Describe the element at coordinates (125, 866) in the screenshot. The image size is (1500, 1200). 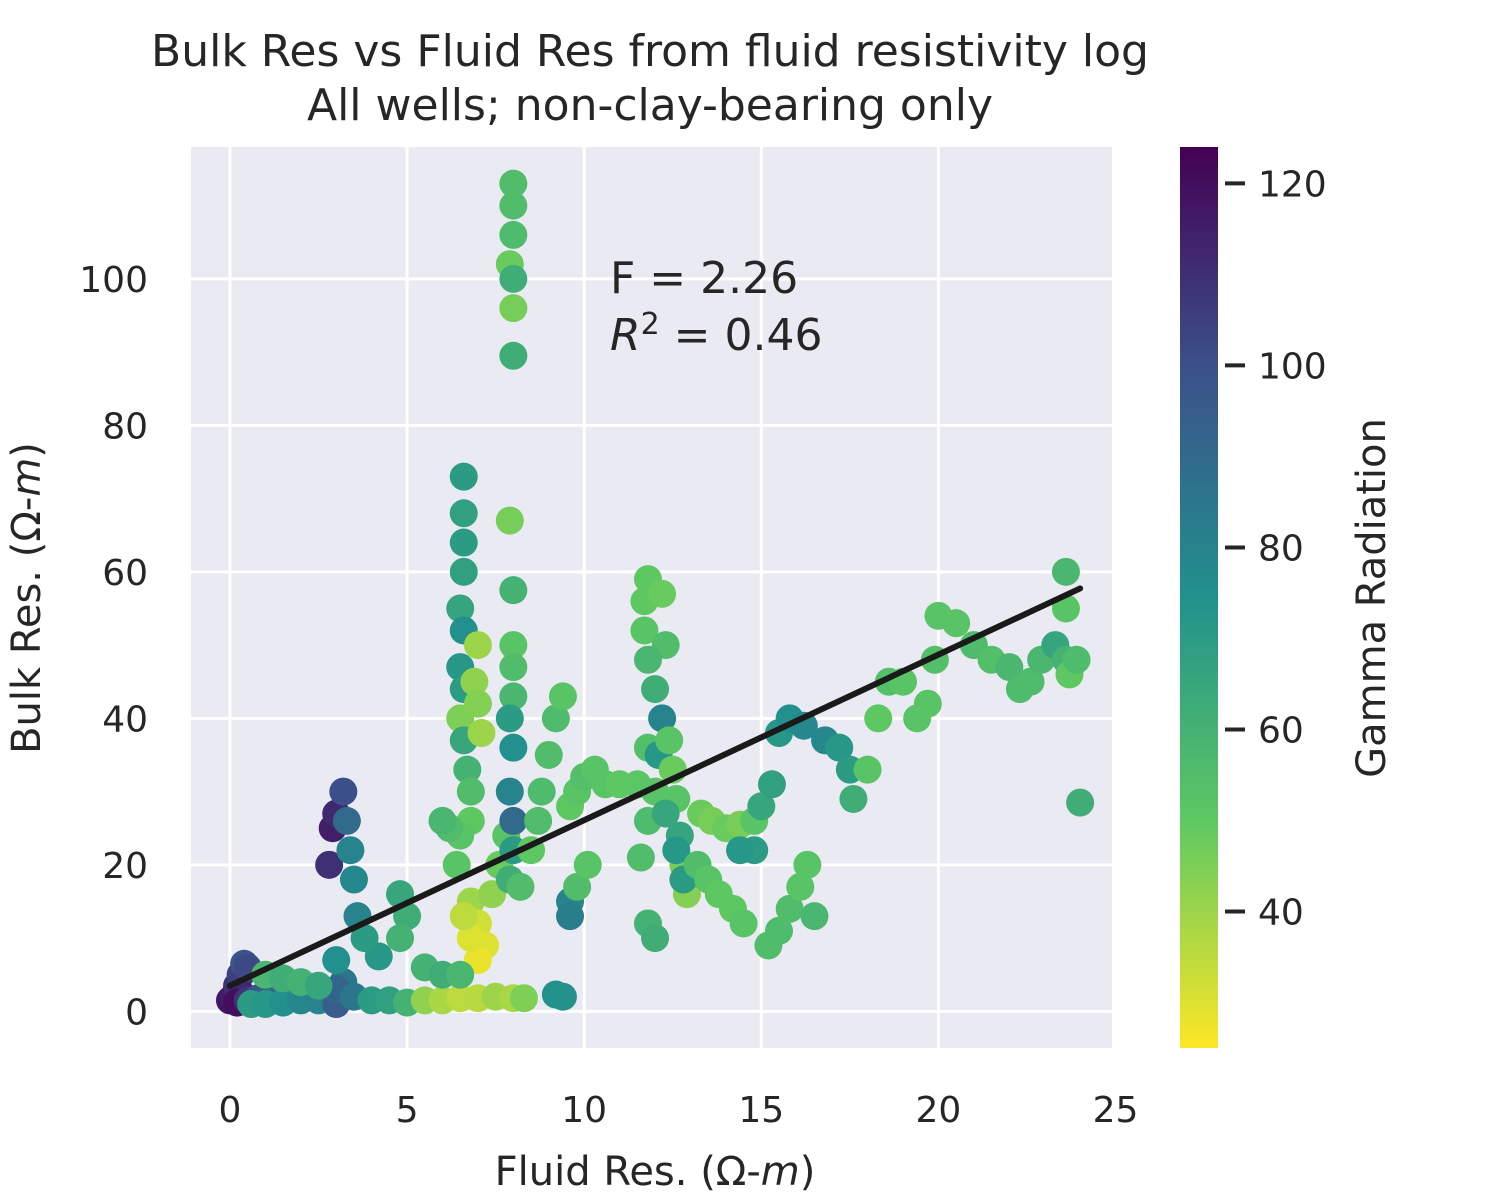
I see `y-tick-label: 20` at that location.